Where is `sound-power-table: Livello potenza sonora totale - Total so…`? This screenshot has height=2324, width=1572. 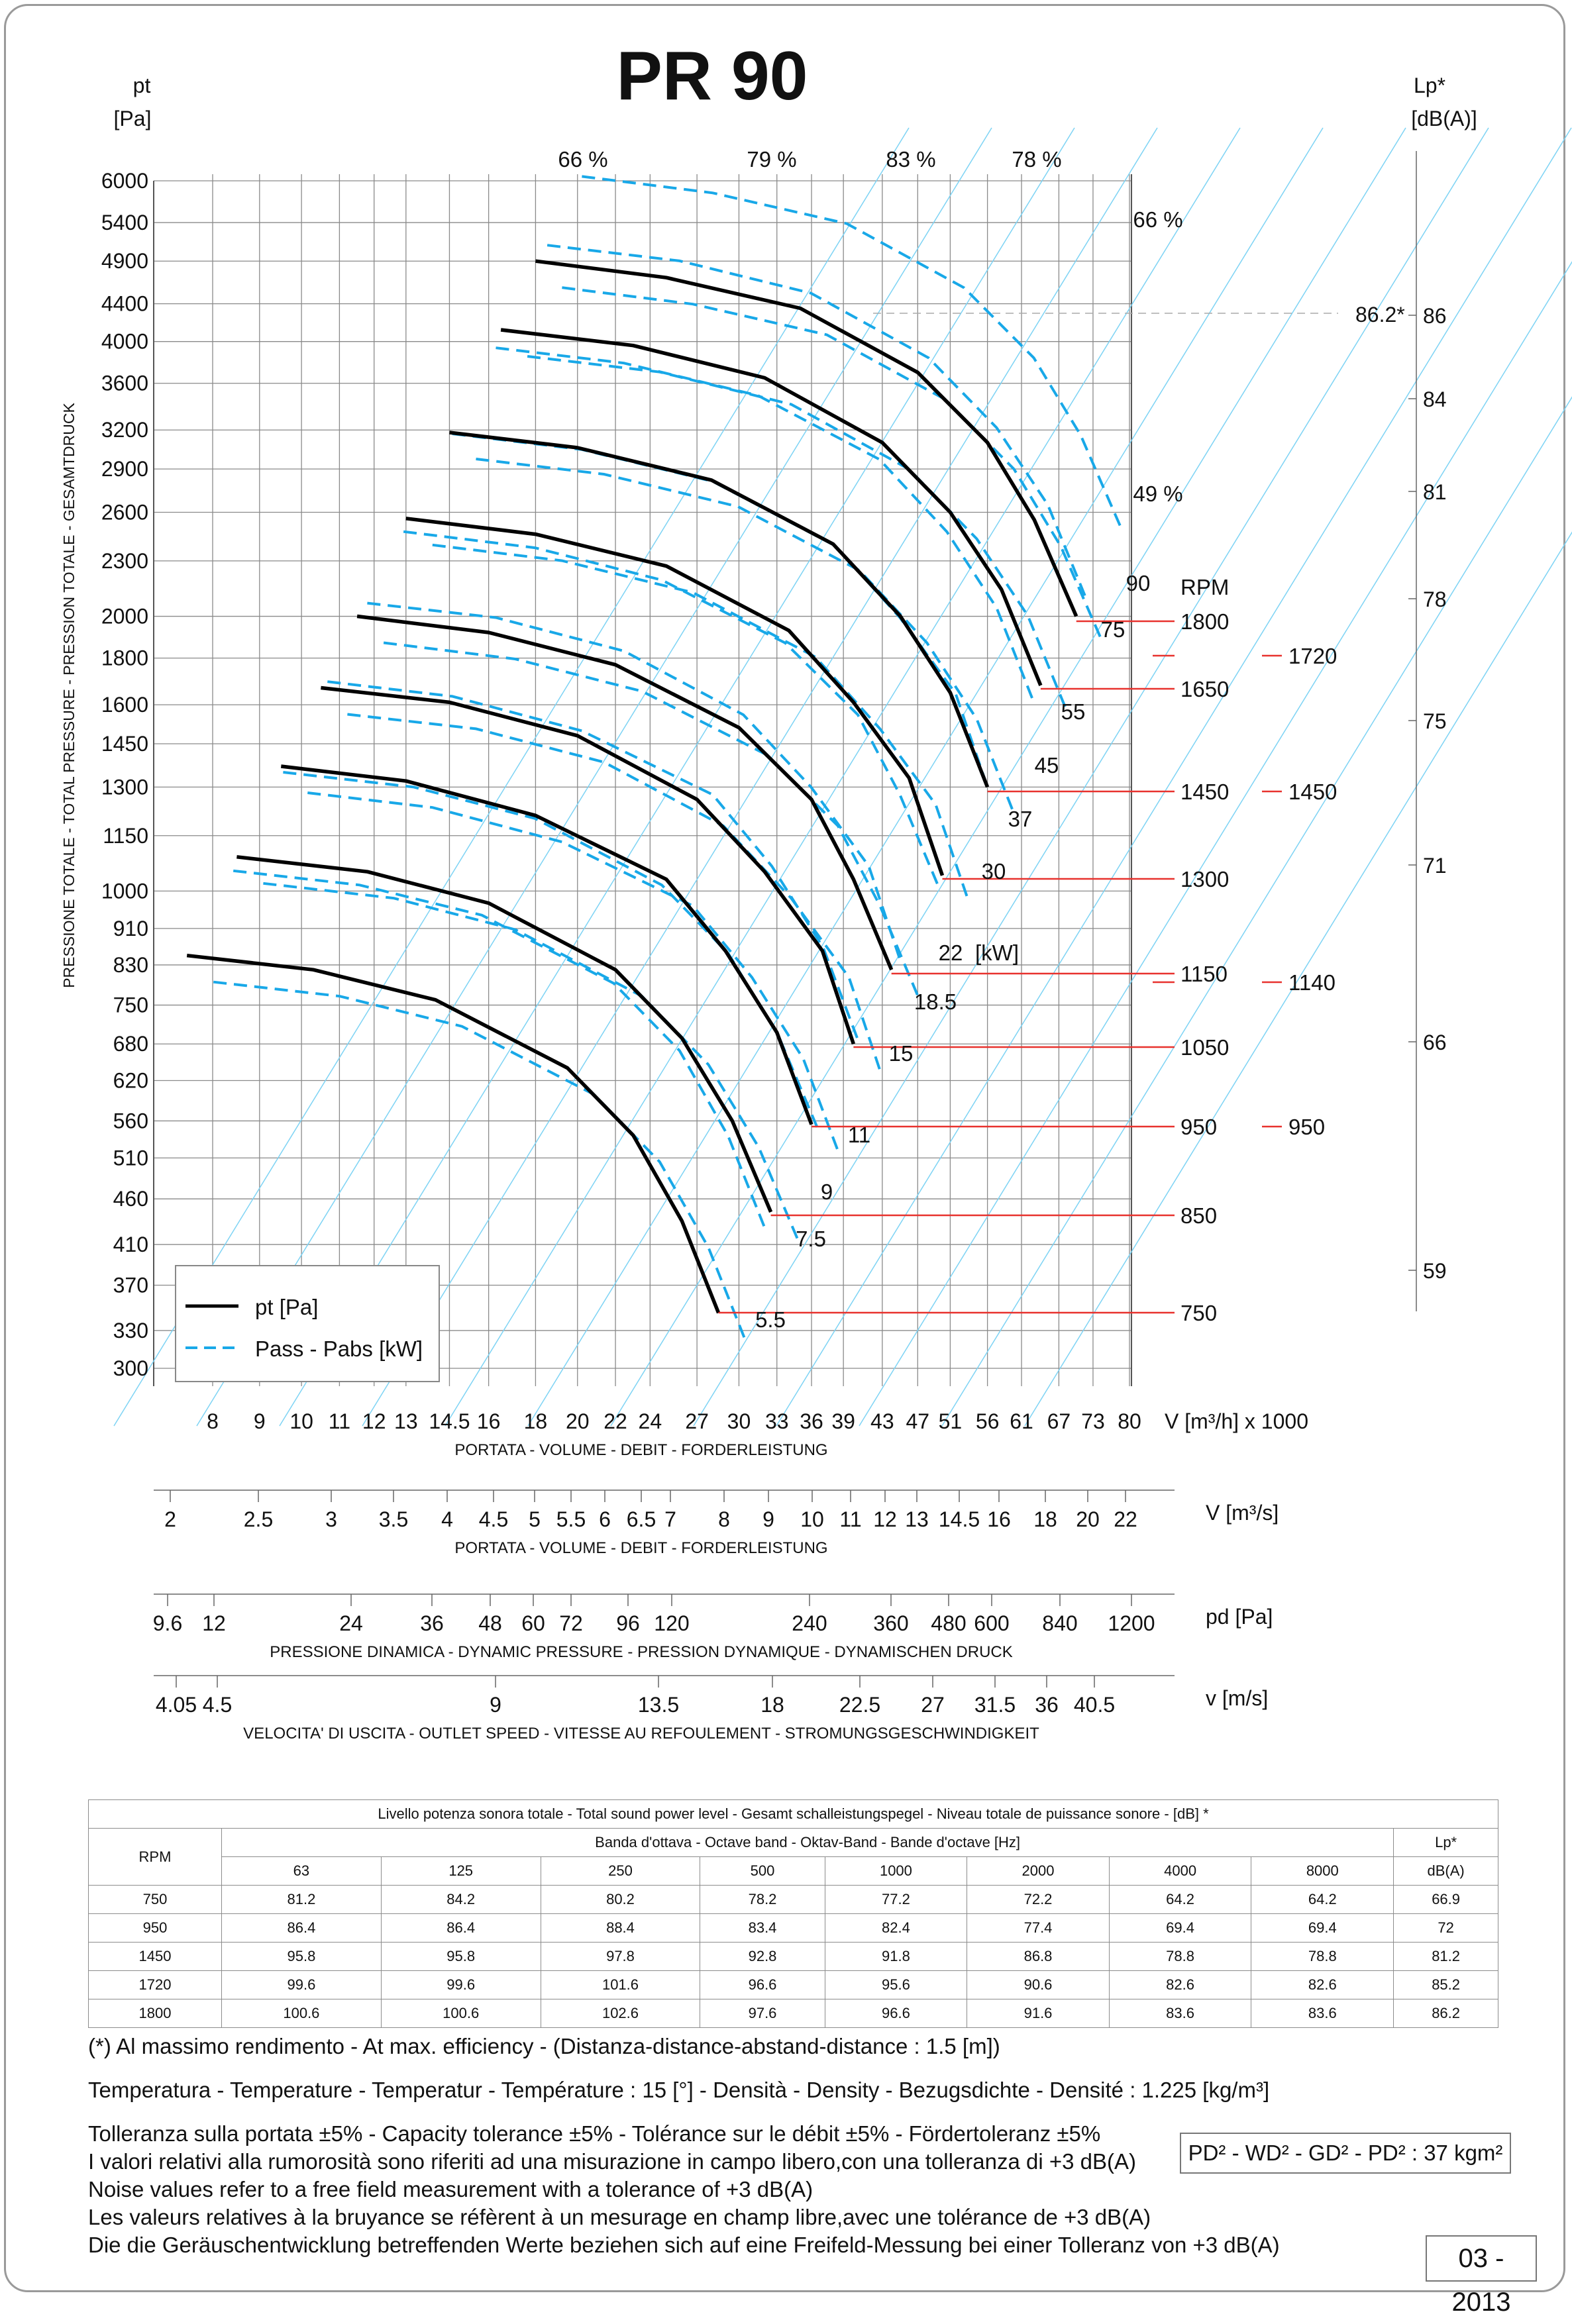 sound-power-table: Livello potenza sonora totale - Total so… is located at coordinates (793, 1913).